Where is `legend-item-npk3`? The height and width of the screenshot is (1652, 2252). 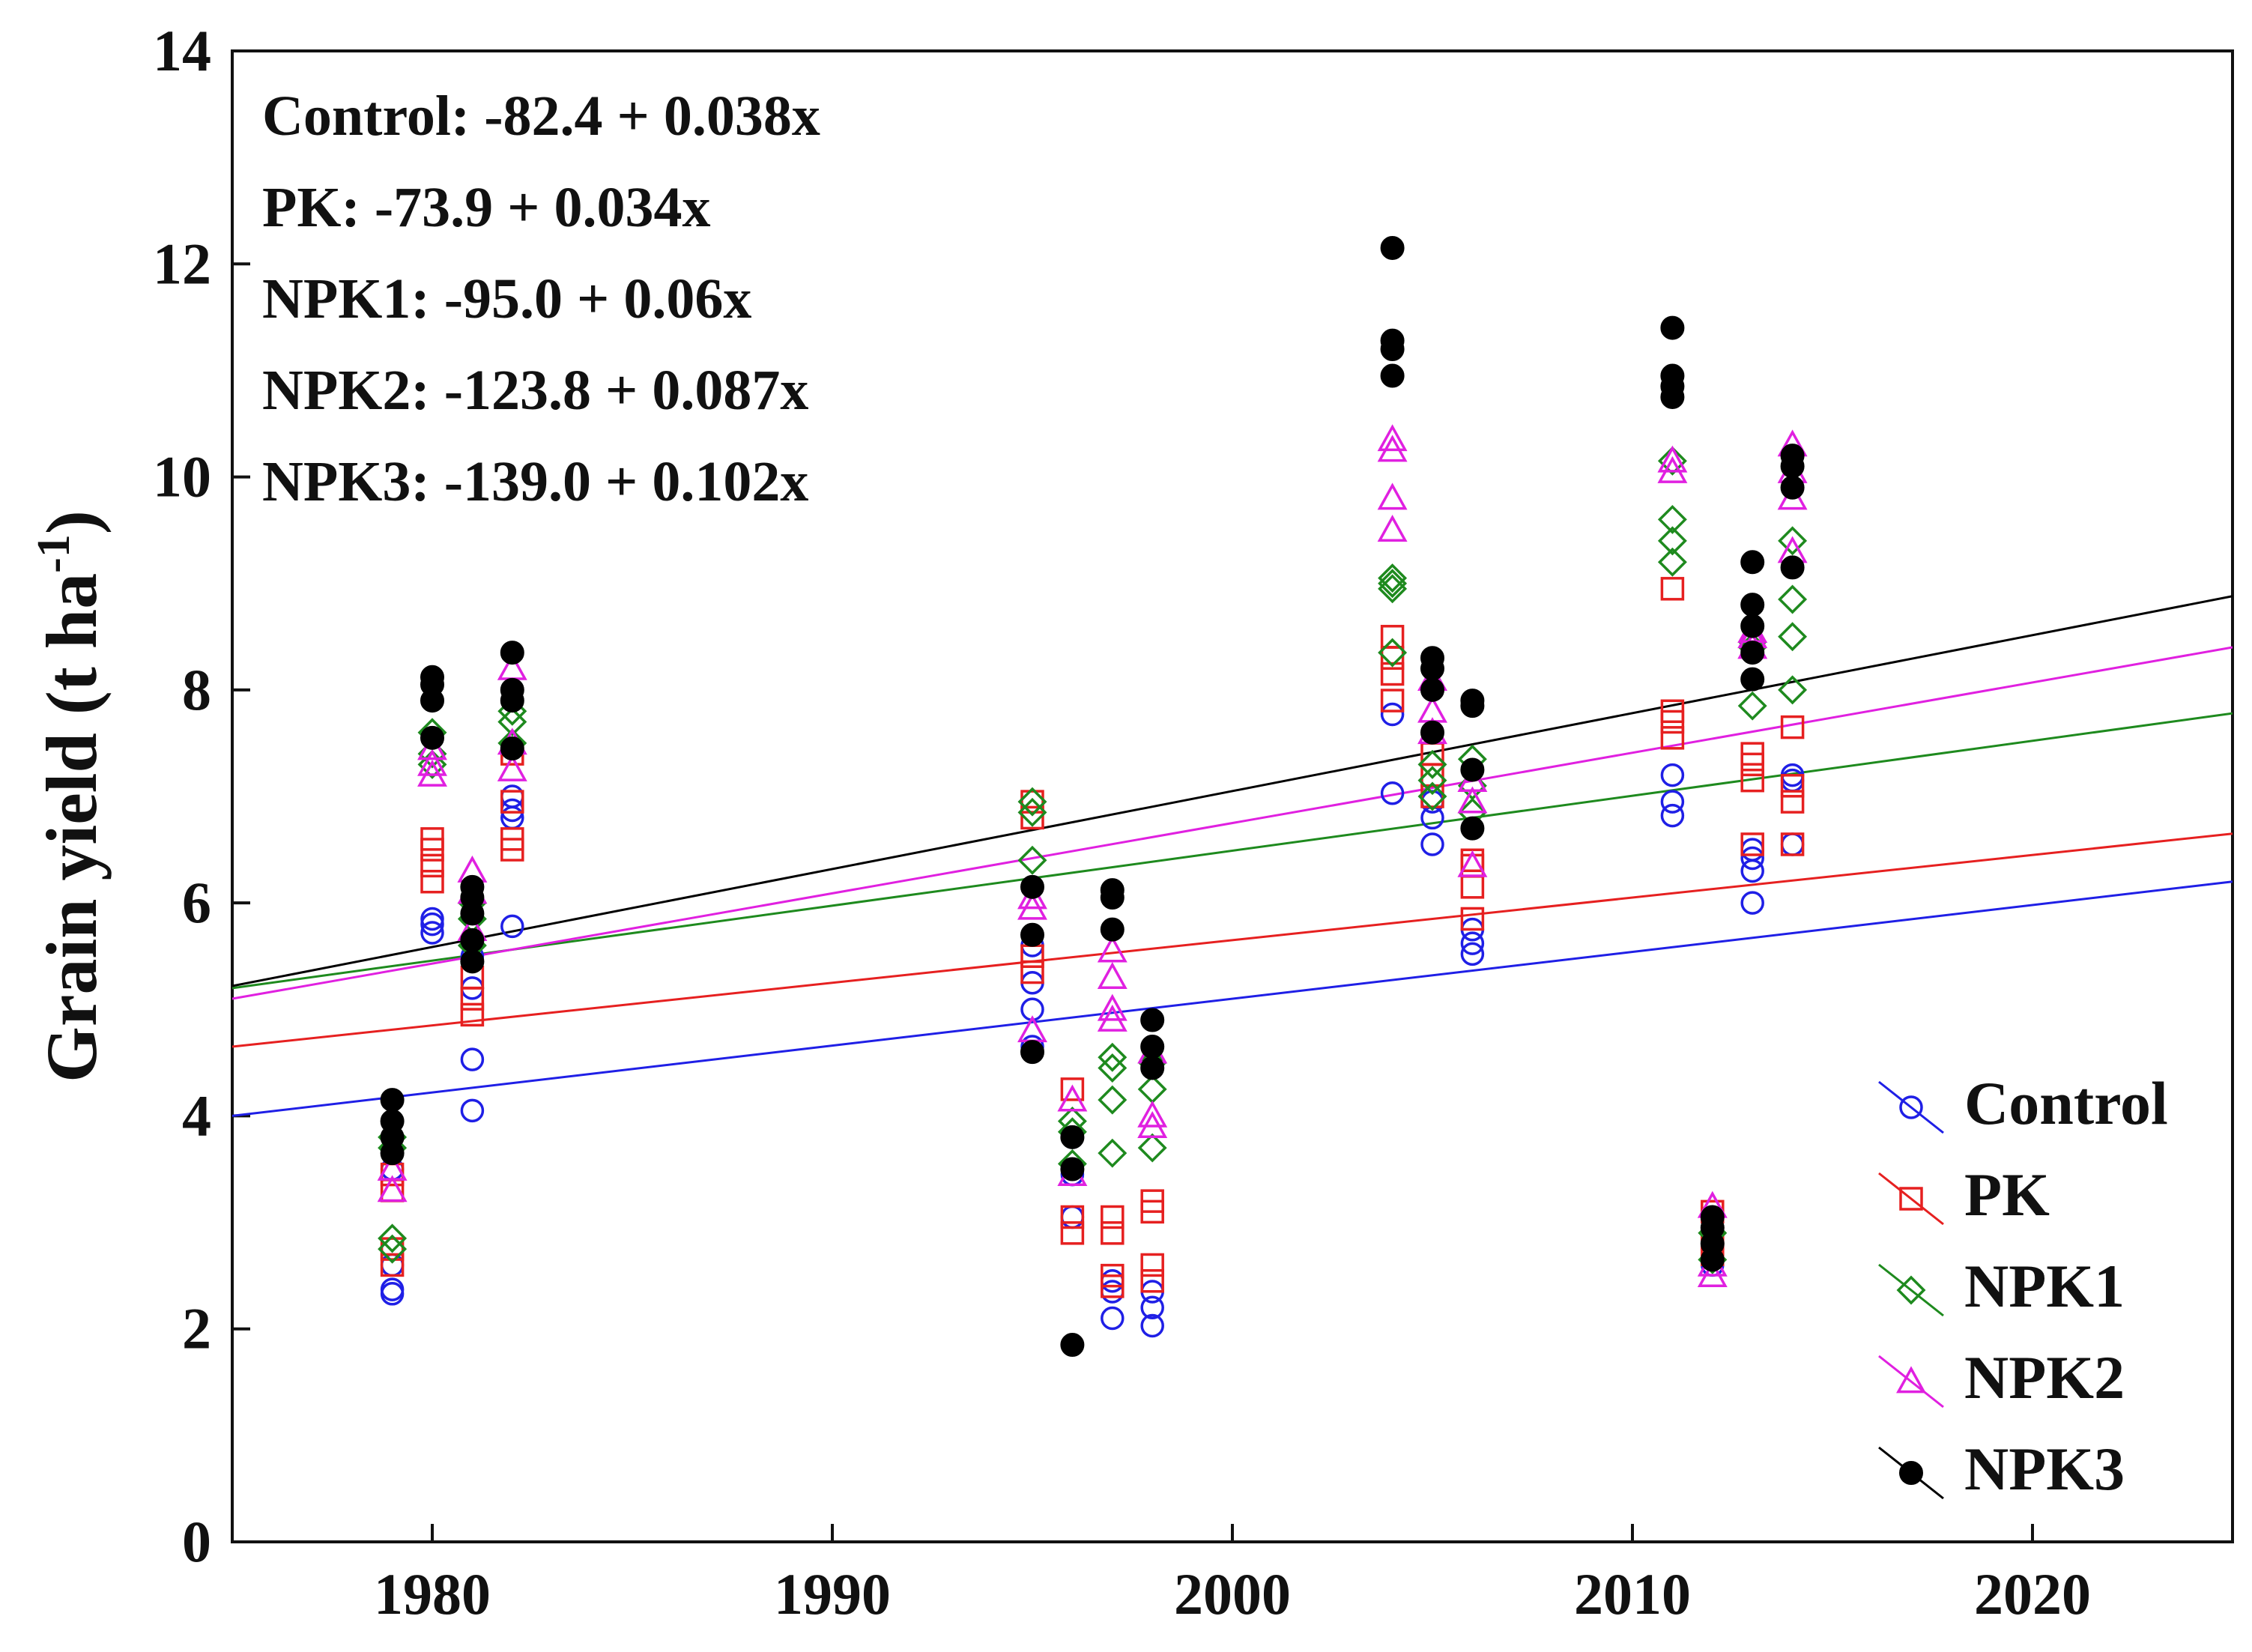
legend-item-npk3 is located at coordinates (1911, 1473).